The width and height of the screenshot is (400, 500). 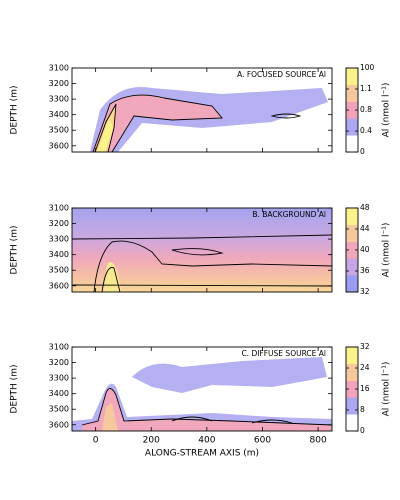 I want to click on colorbar-tick-label: 36, so click(x=365, y=270).